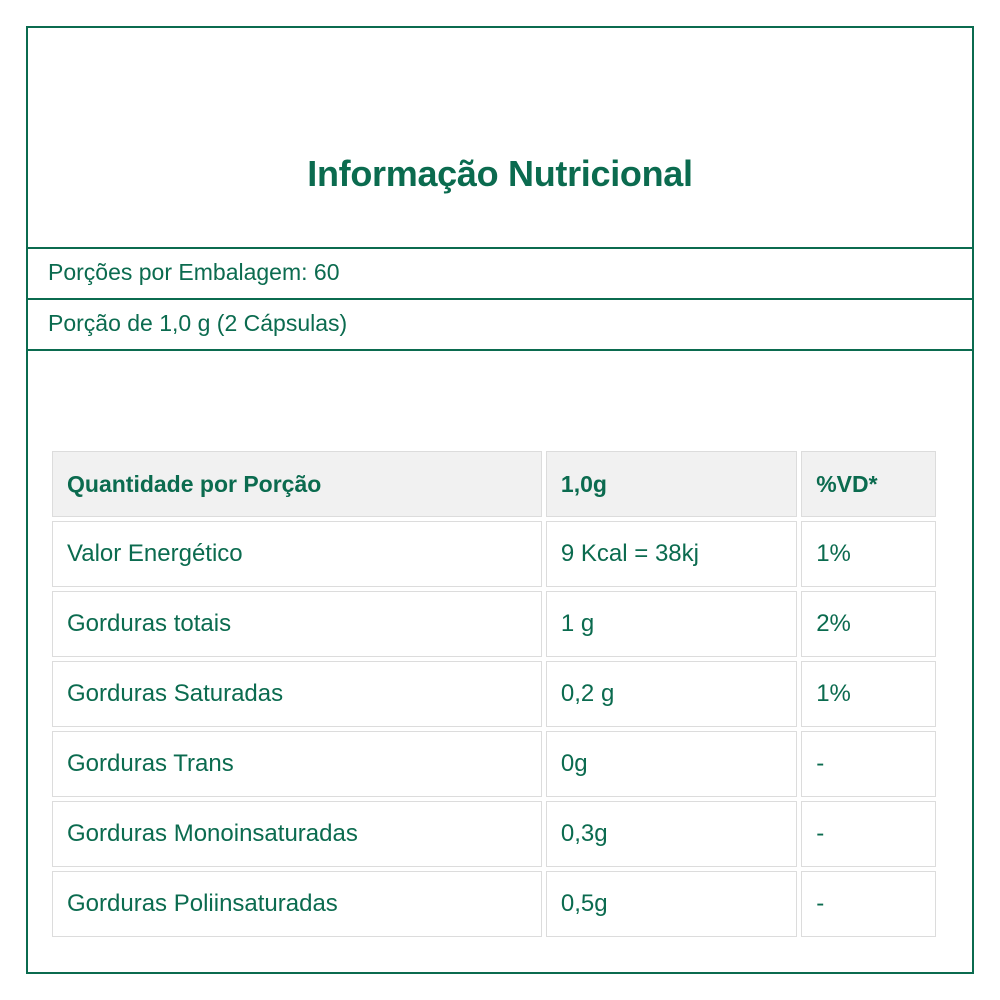 The width and height of the screenshot is (1000, 1000). Describe the element at coordinates (500, 173) in the screenshot. I see `page-title: Informação Nutricional` at that location.